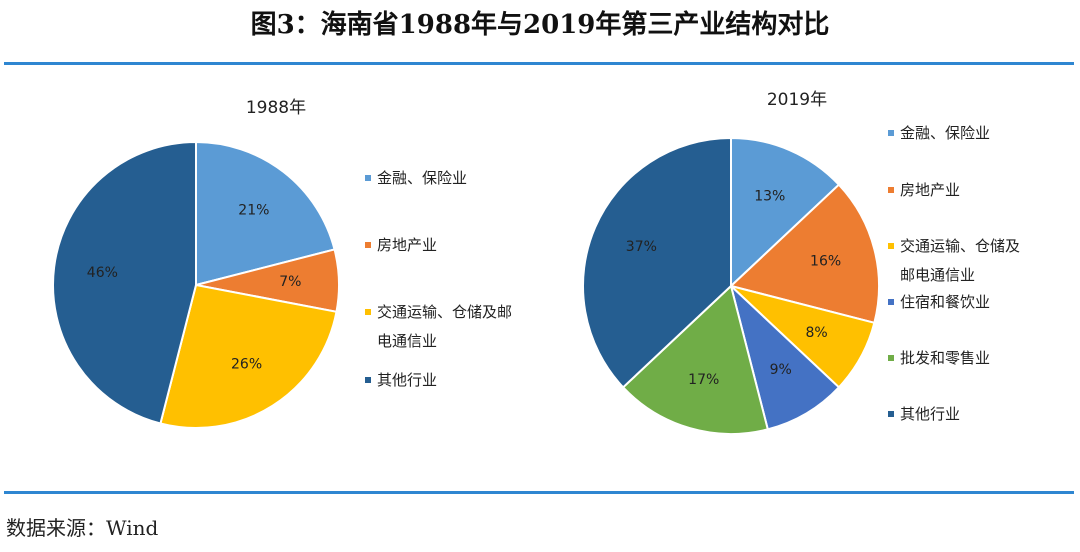 This screenshot has height=552, width=1080. What do you see at coordinates (797, 100) in the screenshot?
I see `pie-title: 2019年` at bounding box center [797, 100].